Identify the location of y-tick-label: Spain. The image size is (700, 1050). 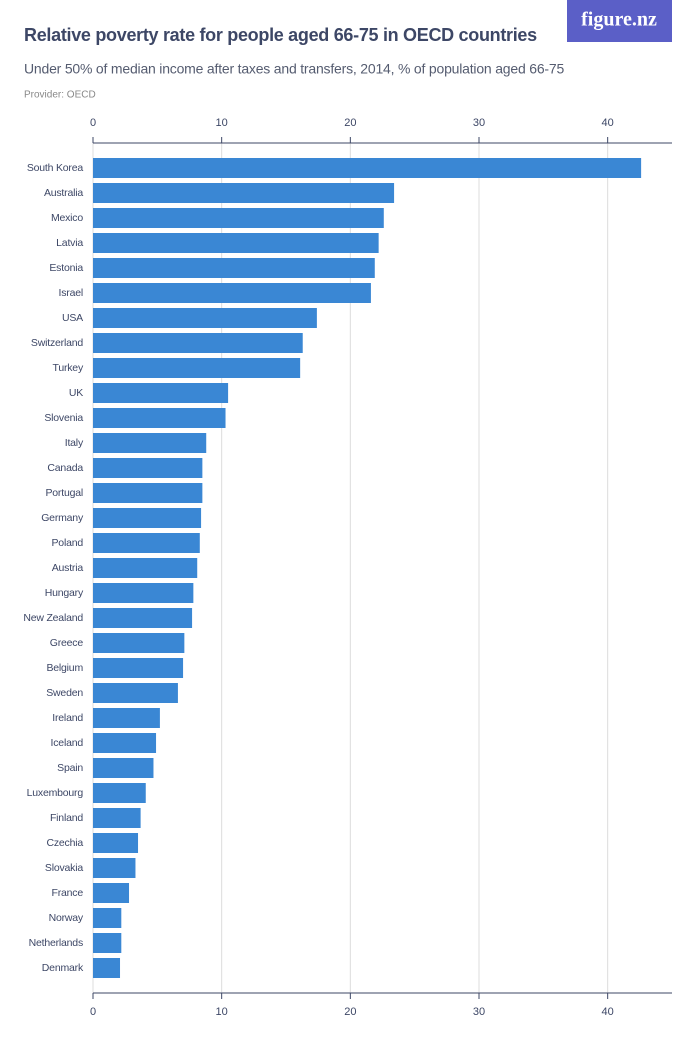
(70, 768).